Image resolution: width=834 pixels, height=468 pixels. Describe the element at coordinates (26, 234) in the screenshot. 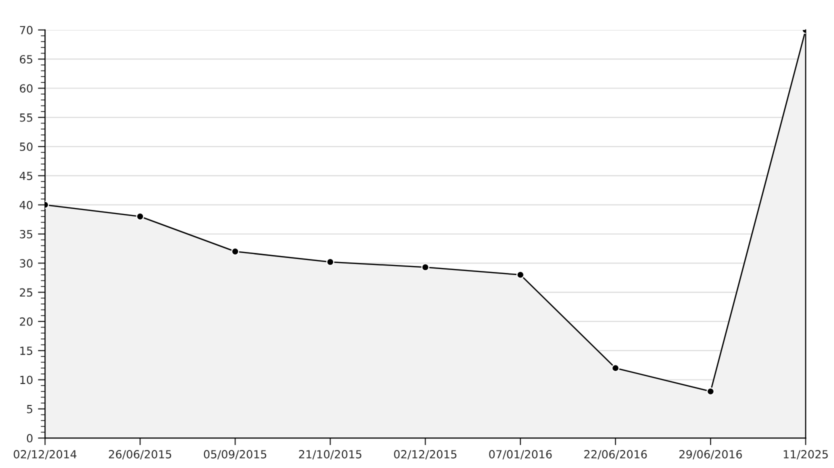

I see `y-tick-label: 35` at that location.